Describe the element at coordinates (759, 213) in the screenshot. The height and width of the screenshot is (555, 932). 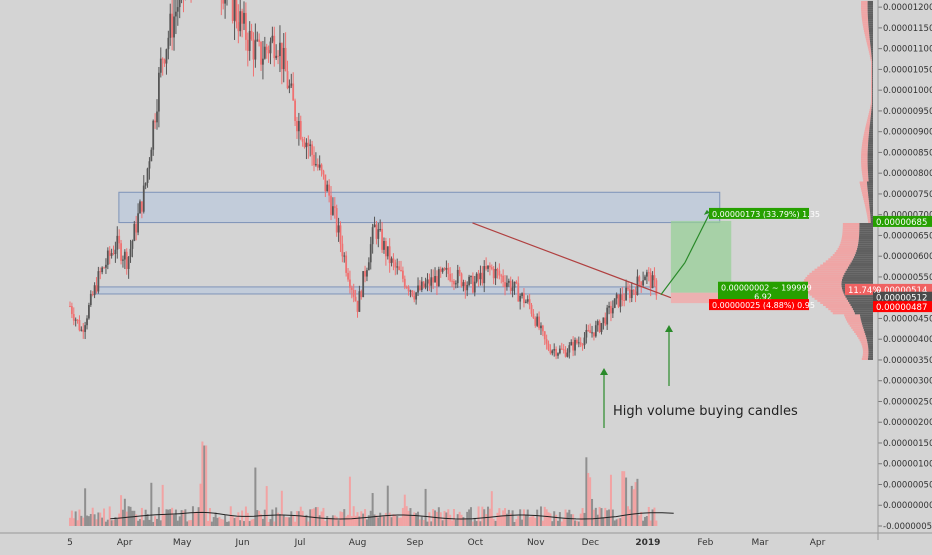
I see `target-label` at that location.